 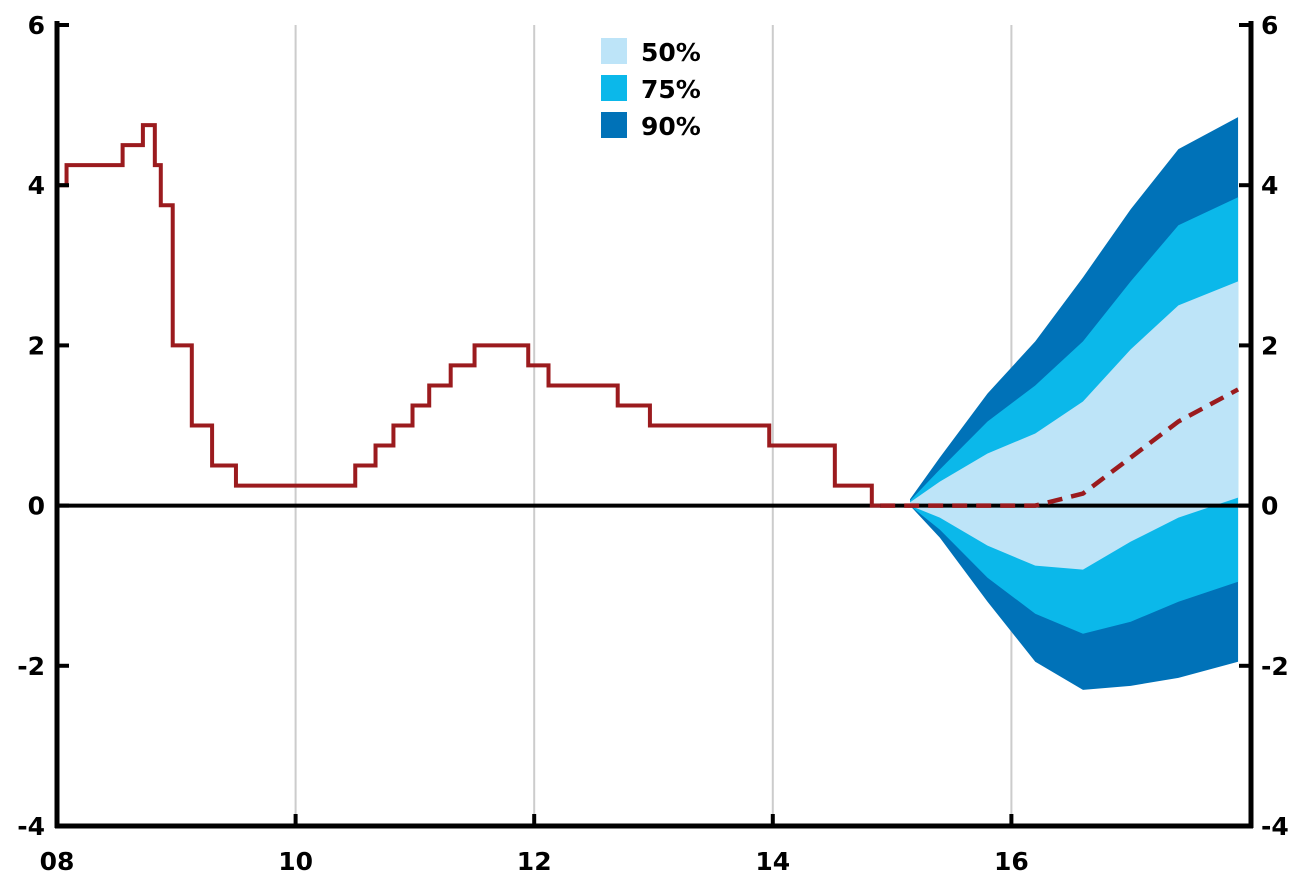 I want to click on y-tick-label-left-6: 6, so click(x=36, y=25).